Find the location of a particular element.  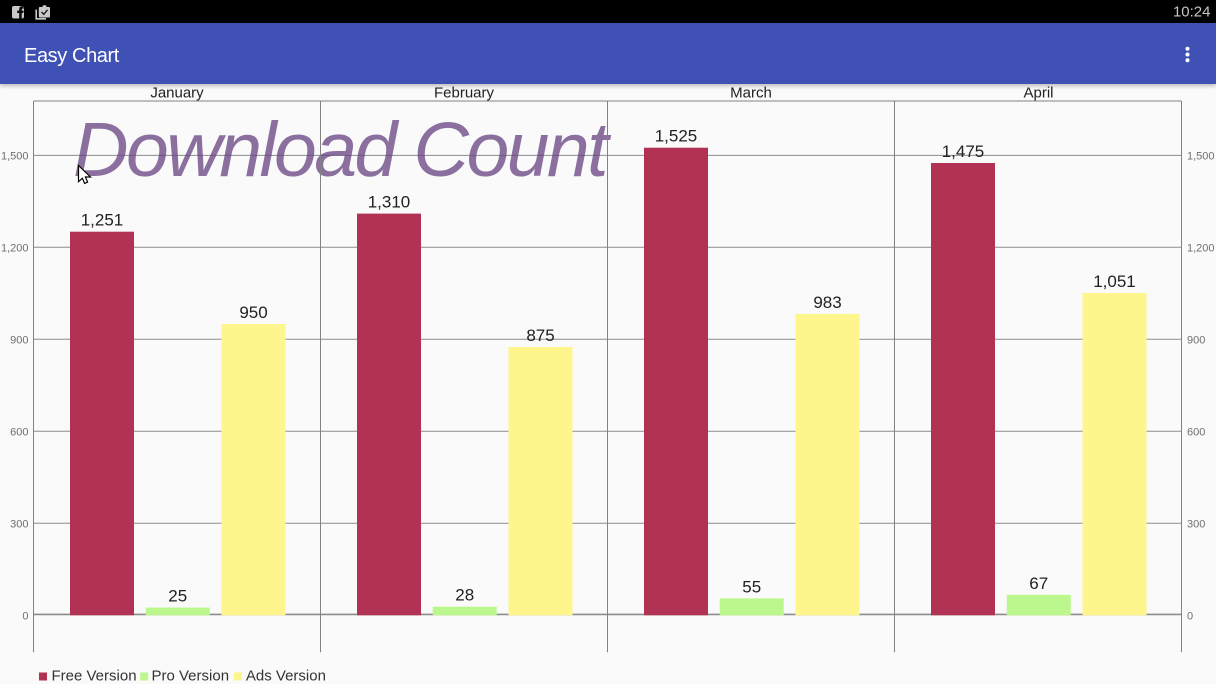

svg-text: 1,051 is located at coordinates (1114, 281).